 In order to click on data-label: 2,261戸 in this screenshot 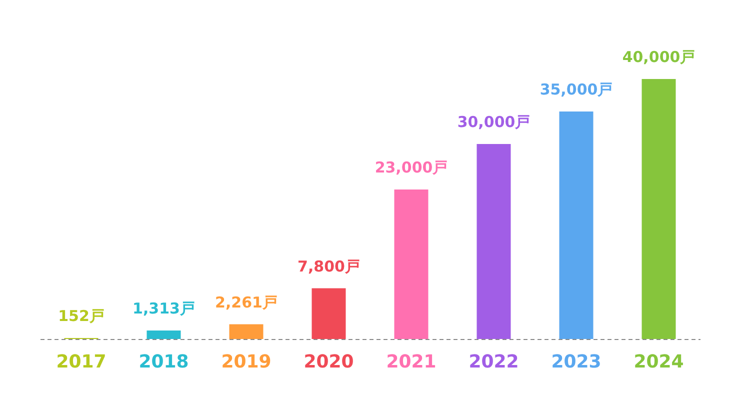, I will do `click(246, 302)`.